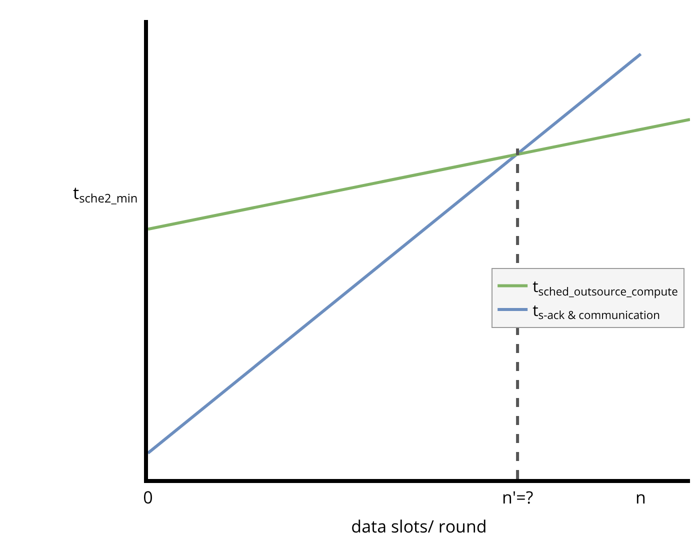 Image resolution: width=694 pixels, height=559 pixels. Describe the element at coordinates (419, 526) in the screenshot. I see `x-axis-title: data slots/ round` at that location.